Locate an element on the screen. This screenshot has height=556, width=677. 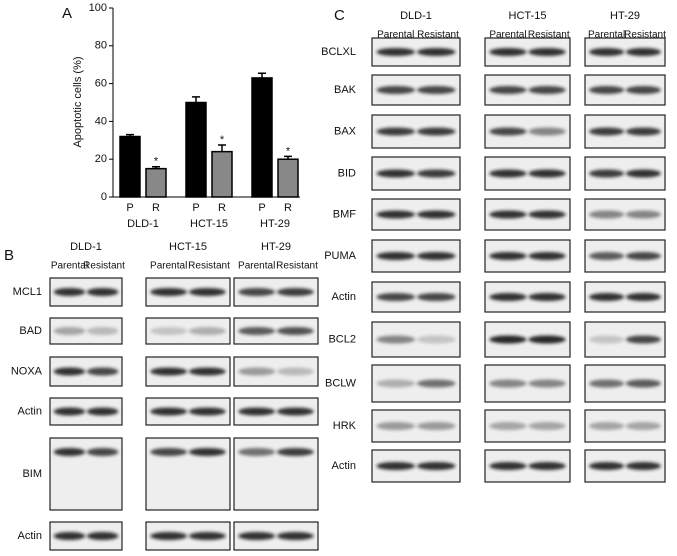
y-tick-label: 60 is located at coordinates (101, 84).